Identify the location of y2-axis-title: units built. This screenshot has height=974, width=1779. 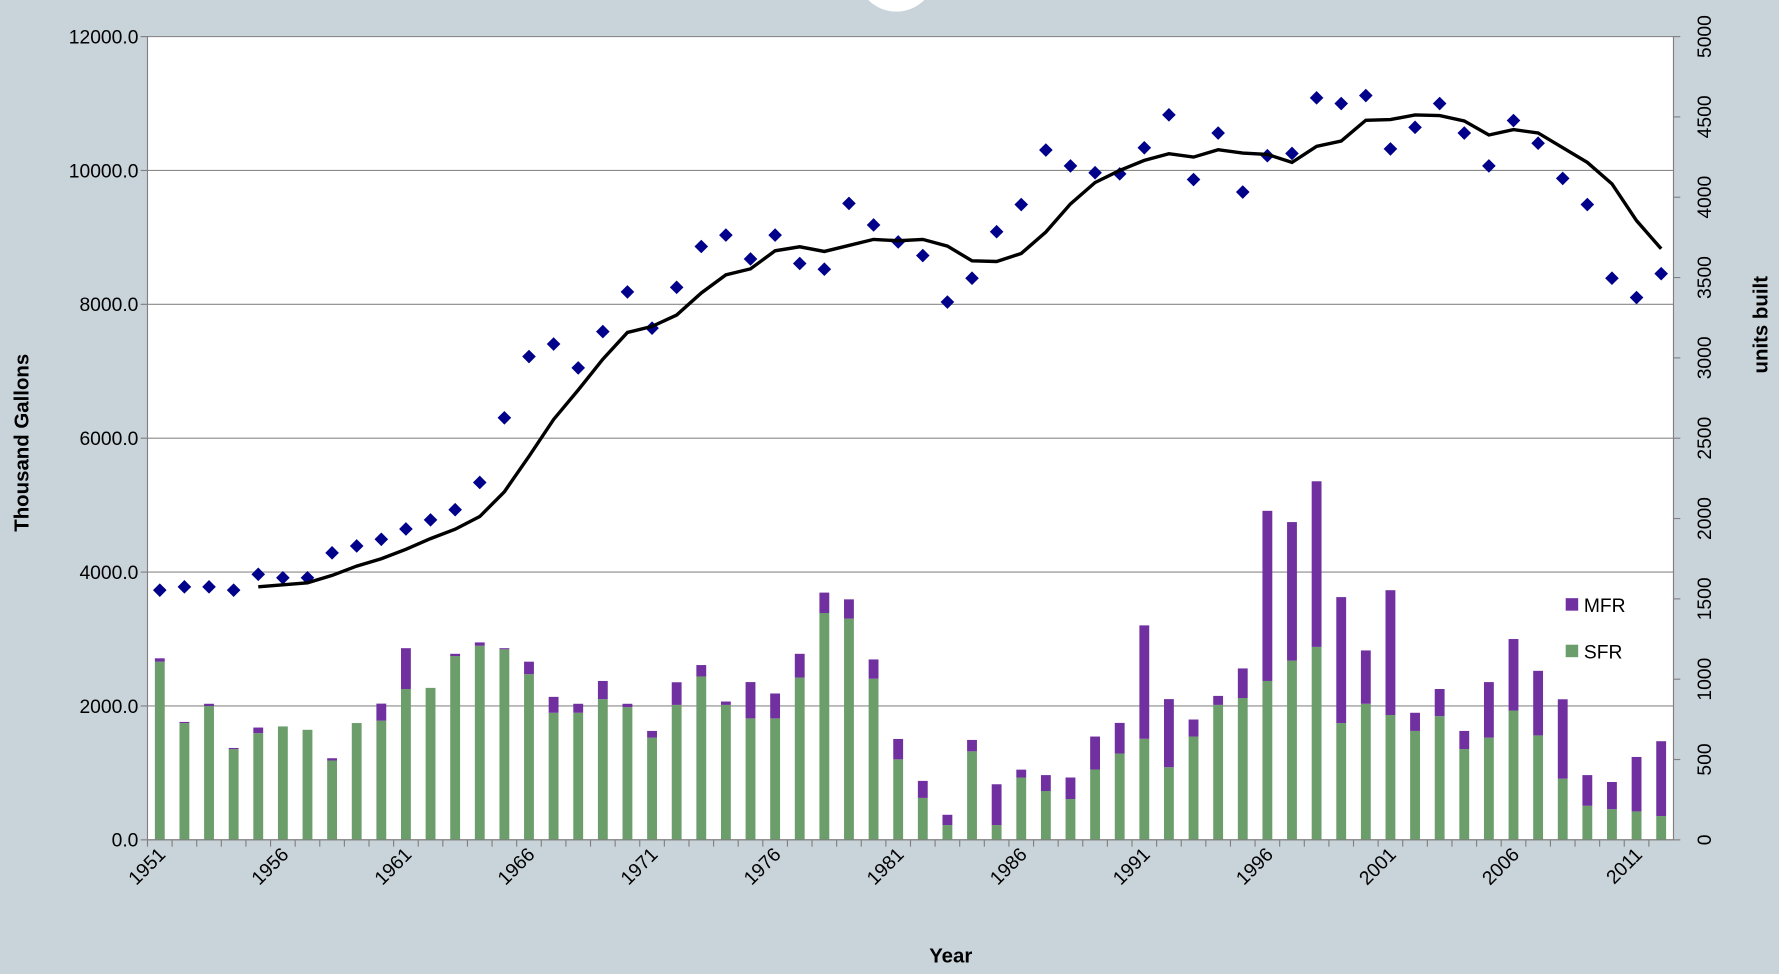
(1762, 325).